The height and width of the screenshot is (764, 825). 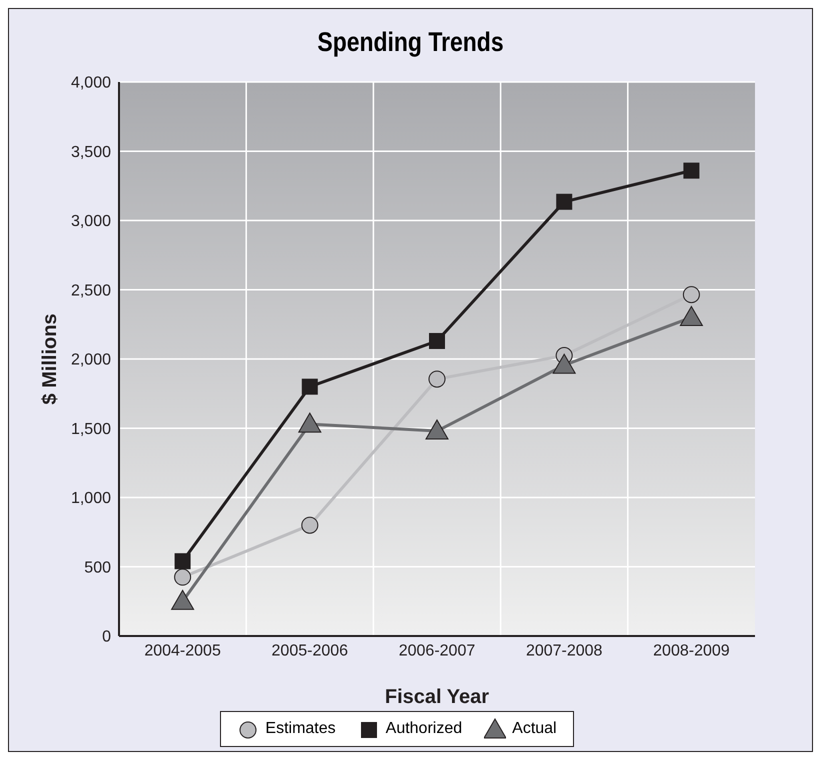 What do you see at coordinates (300, 729) in the screenshot?
I see `legend-label: Estimates` at bounding box center [300, 729].